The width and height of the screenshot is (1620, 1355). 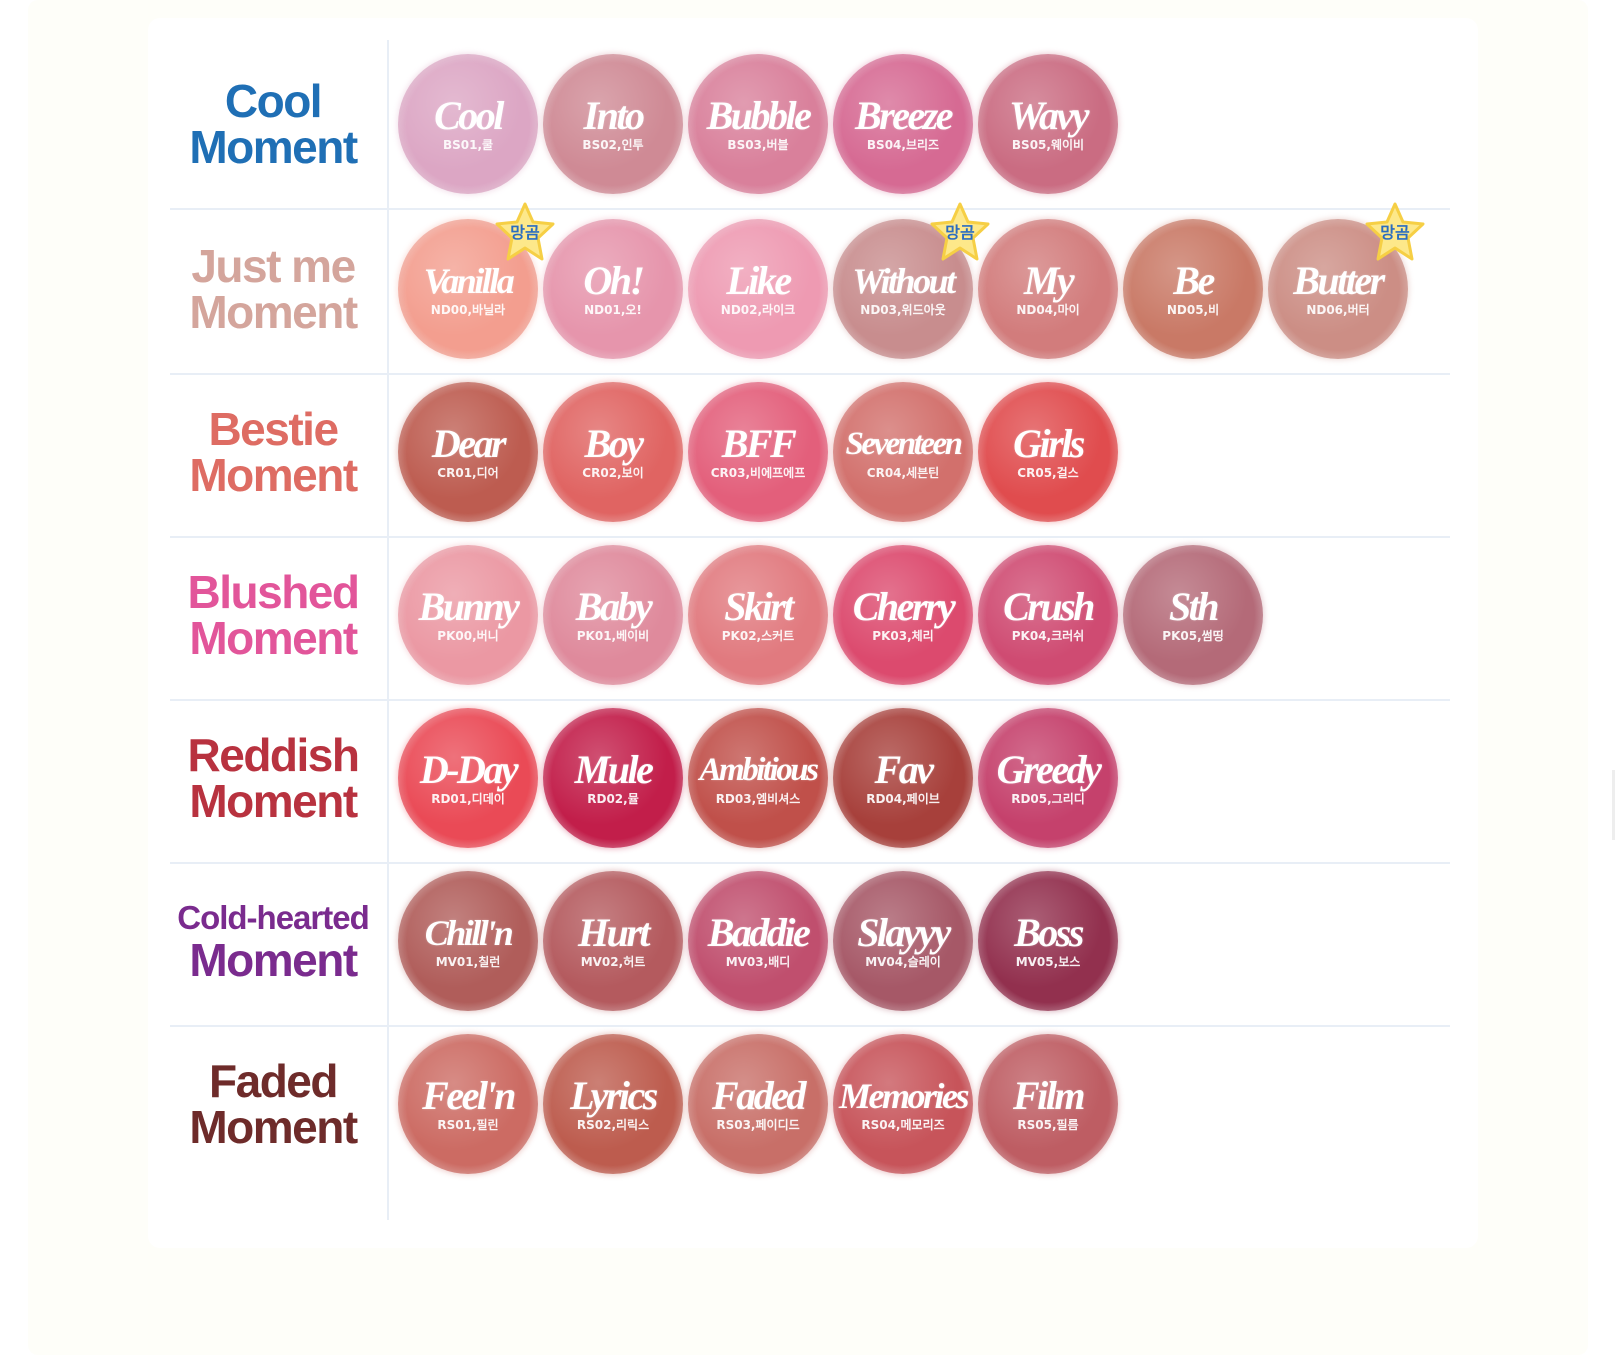 What do you see at coordinates (469, 933) in the screenshot?
I see `swatch-name: Chill'n` at bounding box center [469, 933].